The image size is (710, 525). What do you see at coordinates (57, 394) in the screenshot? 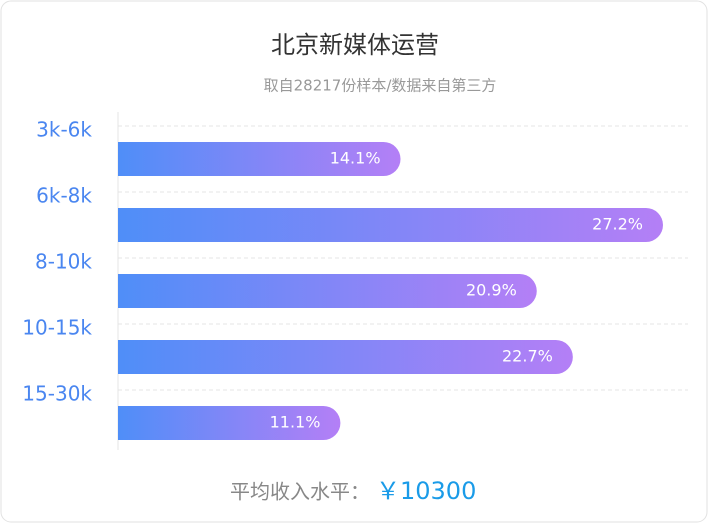
I see `y-tick-label: 15-30k` at bounding box center [57, 394].